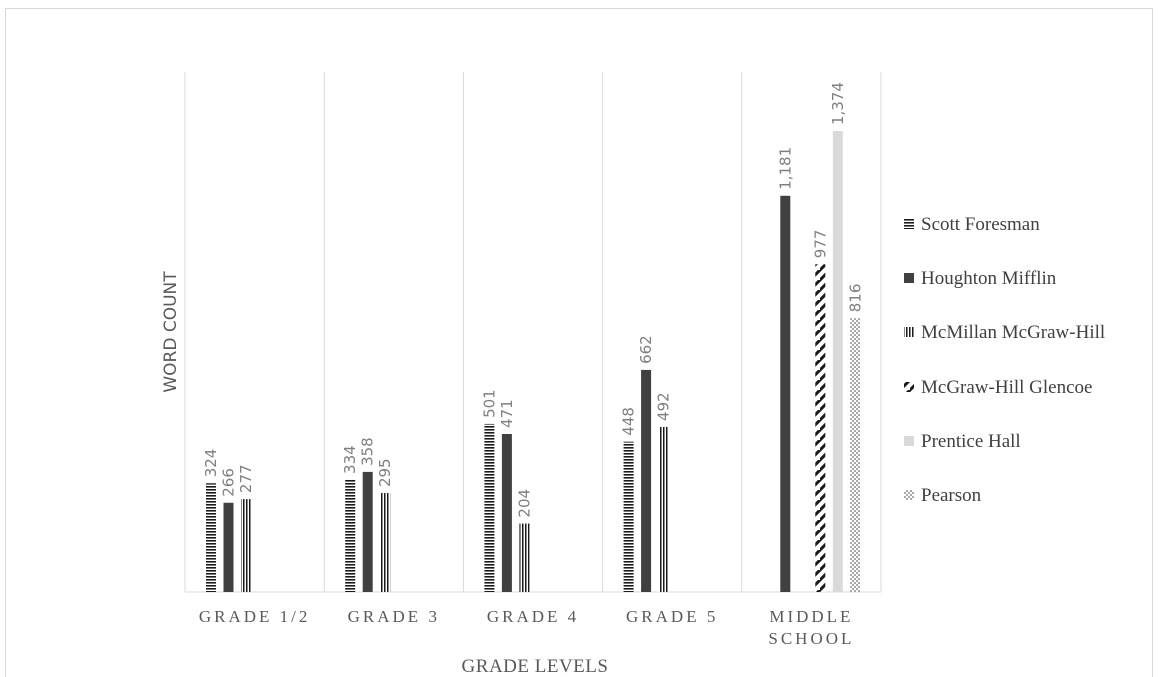  I want to click on data-label: 358, so click(368, 451).